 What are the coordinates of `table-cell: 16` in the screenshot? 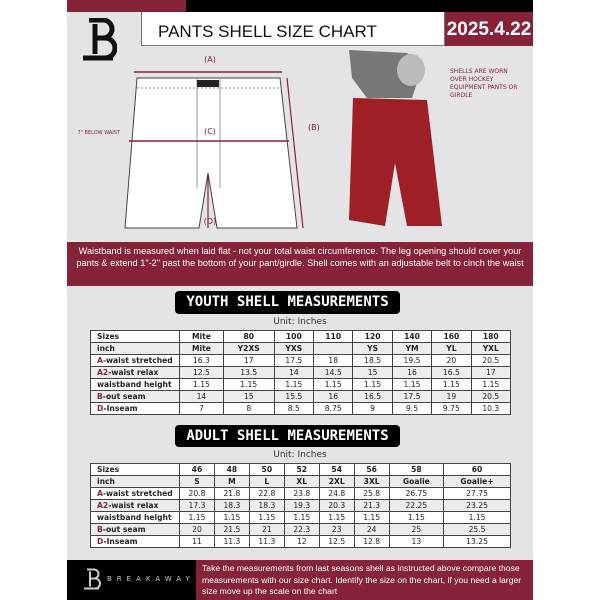 It's located at (412, 372).